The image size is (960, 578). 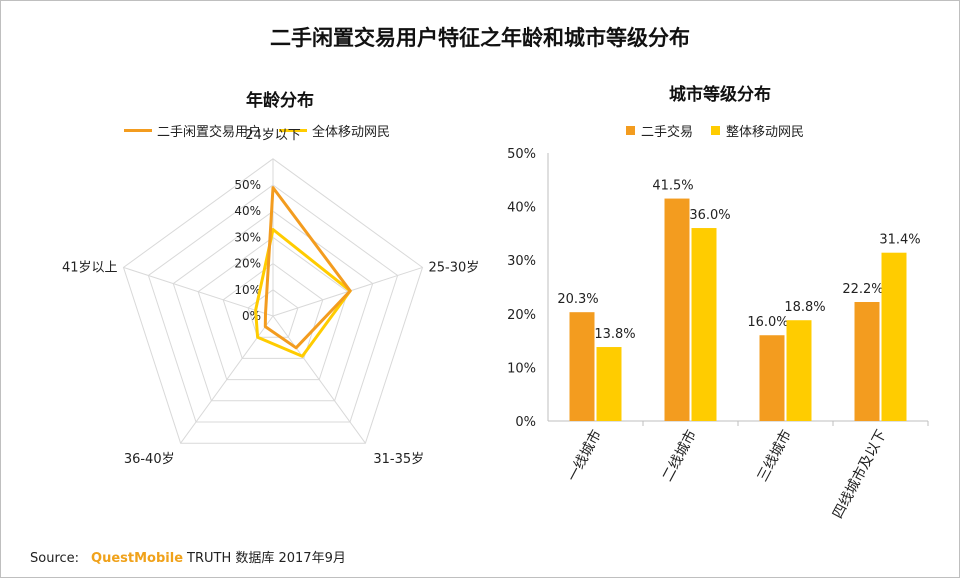 What do you see at coordinates (709, 215) in the screenshot?
I see `bar-data-label: 36.0%` at bounding box center [709, 215].